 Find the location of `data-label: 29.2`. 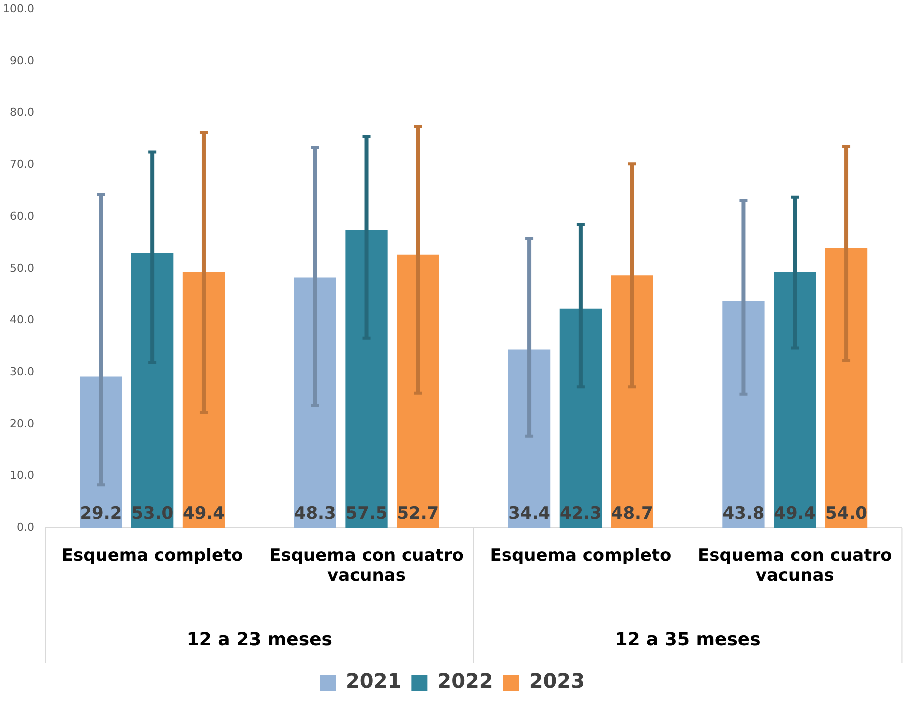

data-label: 29.2 is located at coordinates (101, 514).